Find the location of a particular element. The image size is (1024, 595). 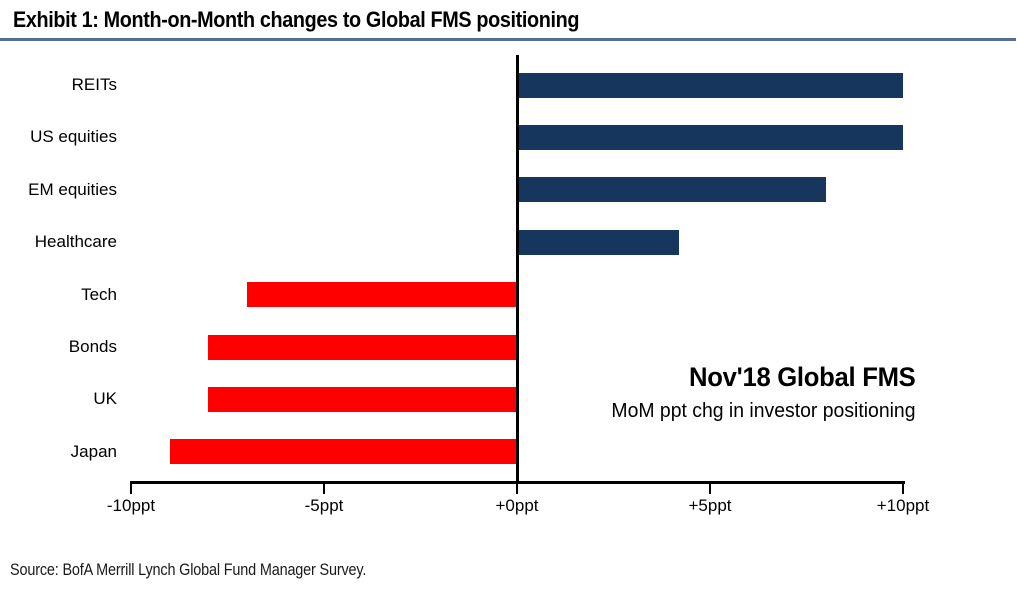

x-tick-label-10ppt: -10ppt is located at coordinates (131, 505).